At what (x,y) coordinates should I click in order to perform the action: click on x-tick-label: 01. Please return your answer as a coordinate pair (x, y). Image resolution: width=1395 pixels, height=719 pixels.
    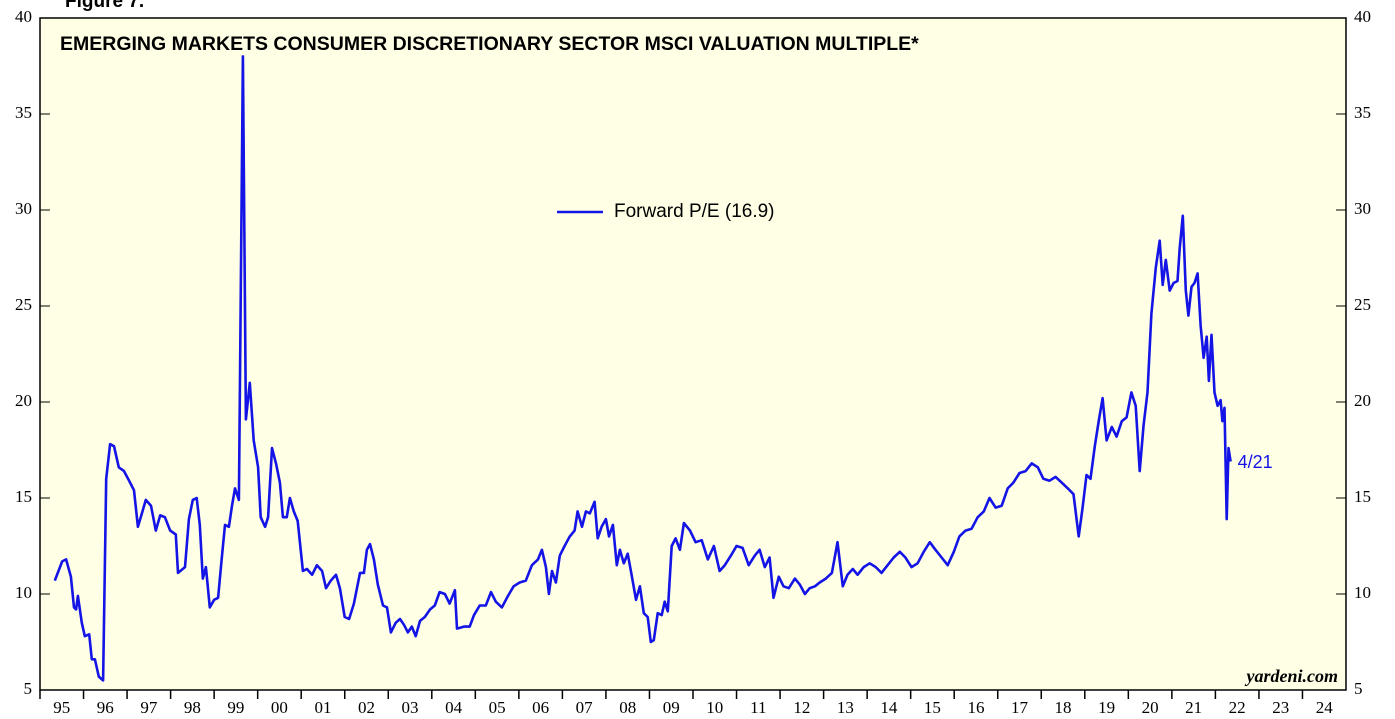
    Looking at the image, I should click on (322, 707).